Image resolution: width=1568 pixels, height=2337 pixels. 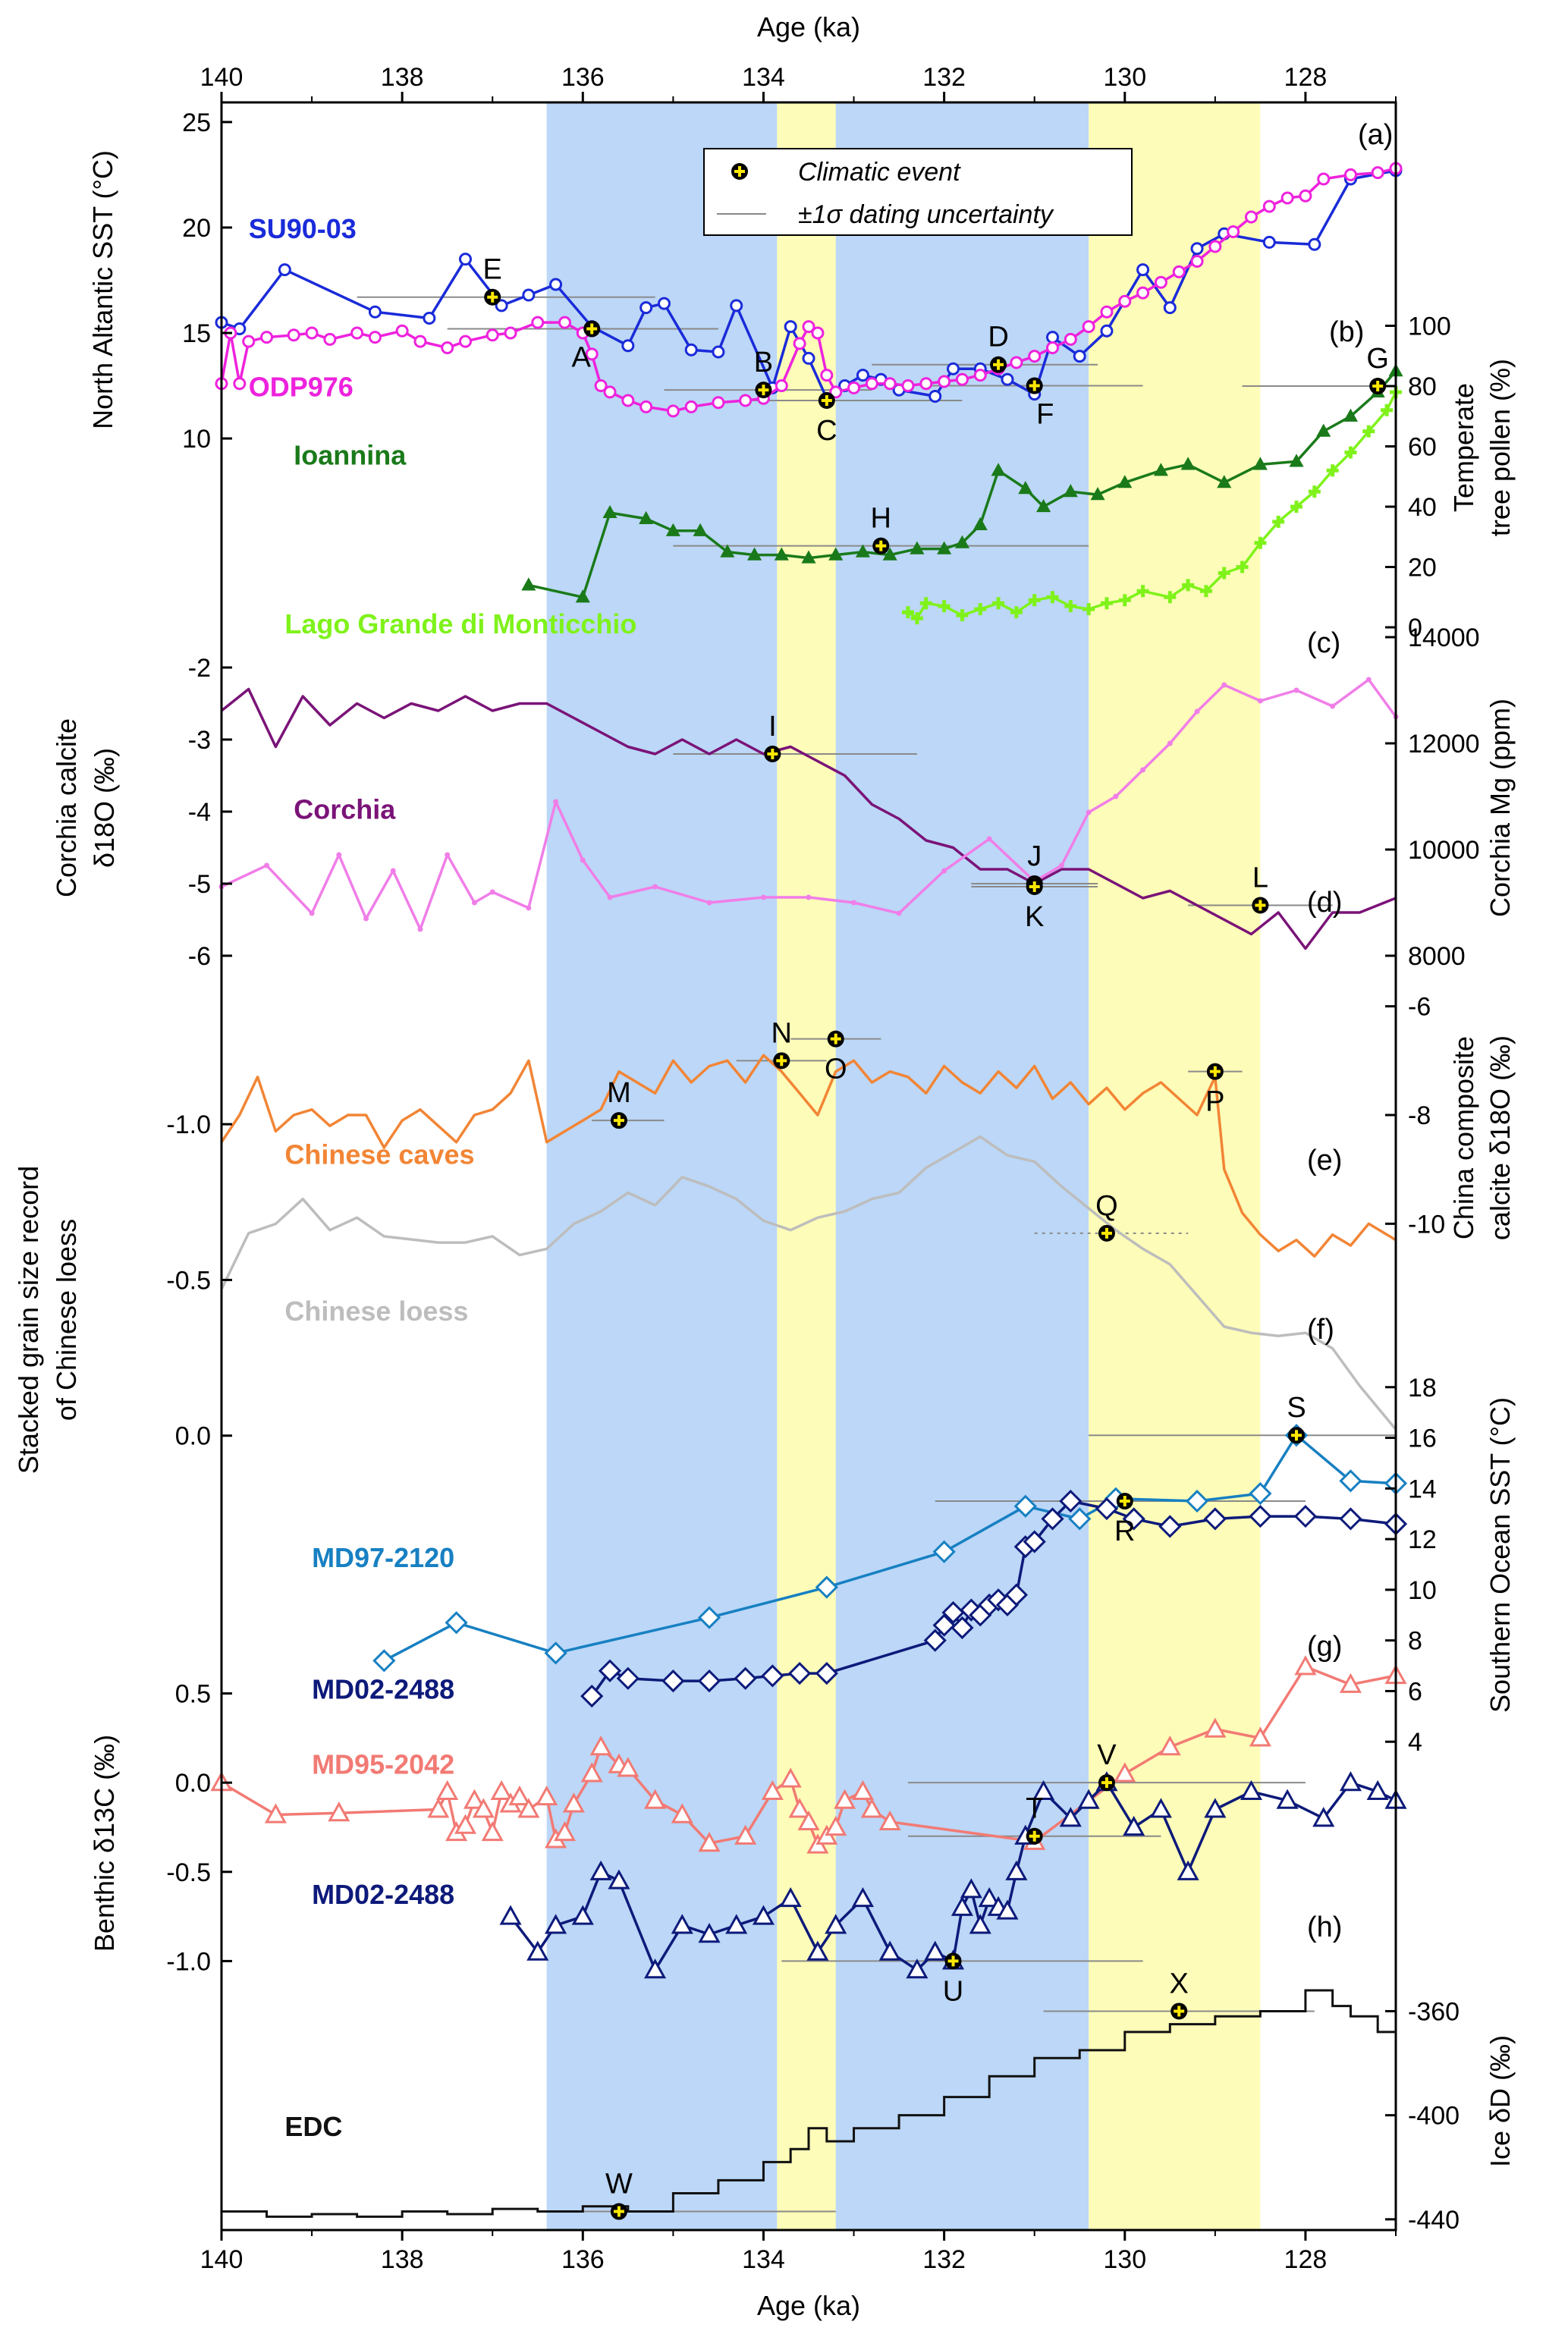 What do you see at coordinates (881, 528) in the screenshot?
I see `event-H: H` at bounding box center [881, 528].